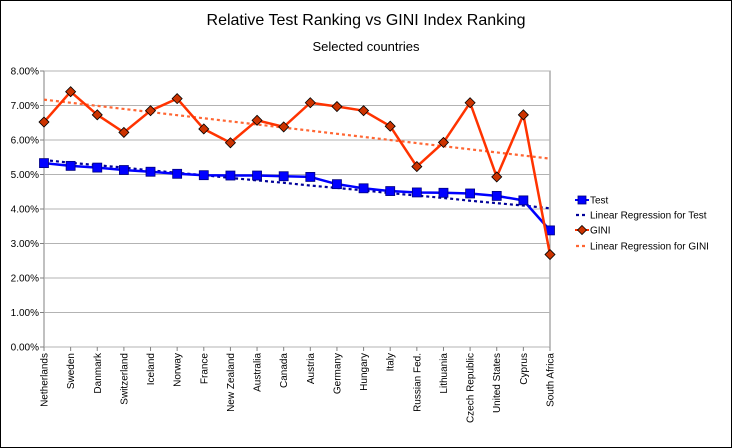  I want to click on x-tick-label: Sweden, so click(71, 371).